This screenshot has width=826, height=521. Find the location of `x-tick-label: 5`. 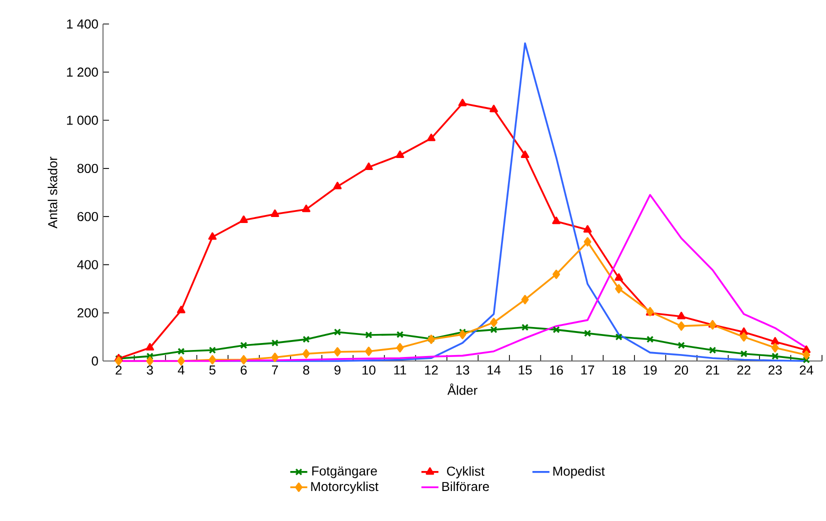

x-tick-label: 5 is located at coordinates (212, 370).